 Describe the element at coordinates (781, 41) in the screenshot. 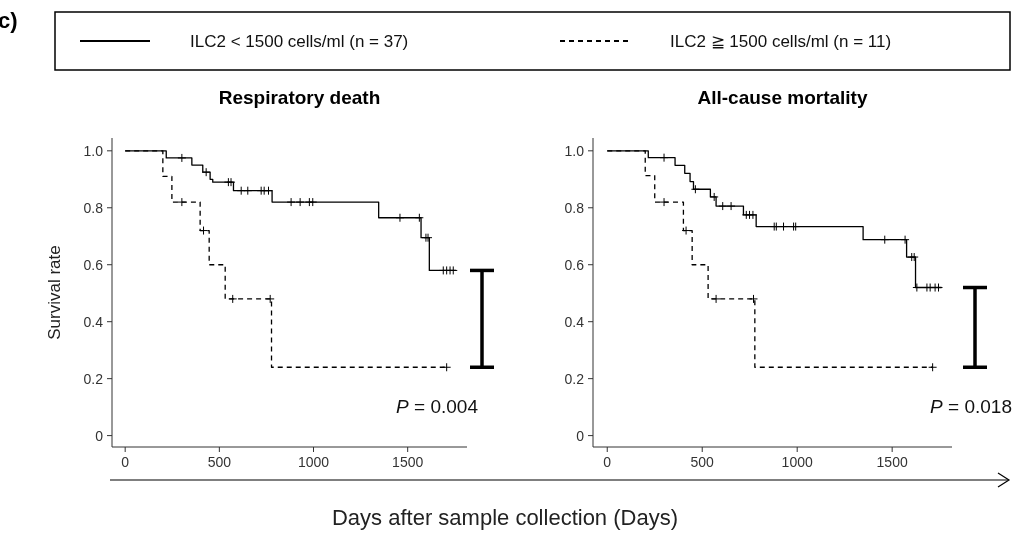

I see `legend-label: ILC2 ≧ 1500 cells/ml (n = 11)` at that location.